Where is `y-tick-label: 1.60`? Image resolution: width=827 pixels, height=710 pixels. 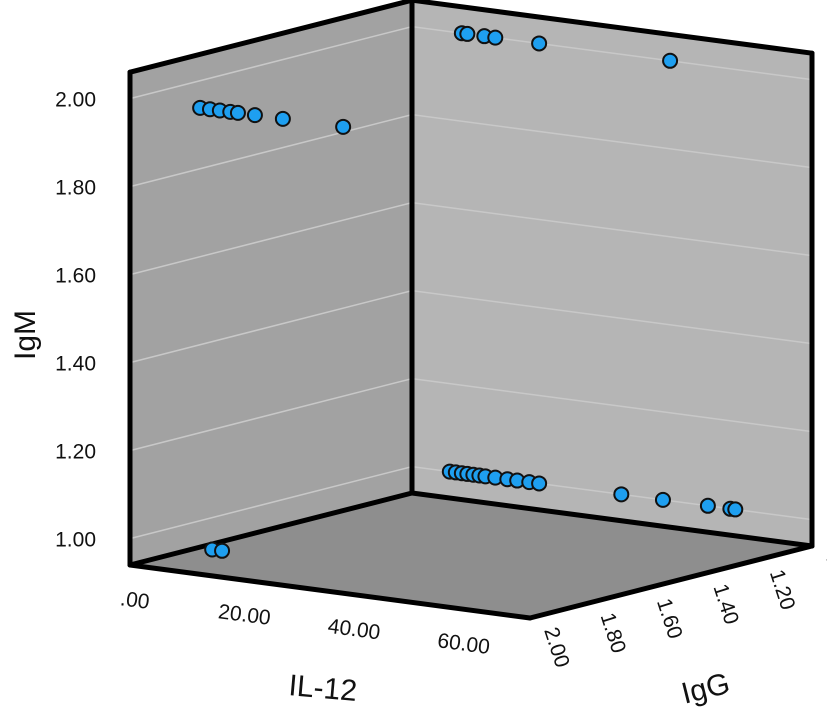
y-tick-label: 1.60 is located at coordinates (75, 276).